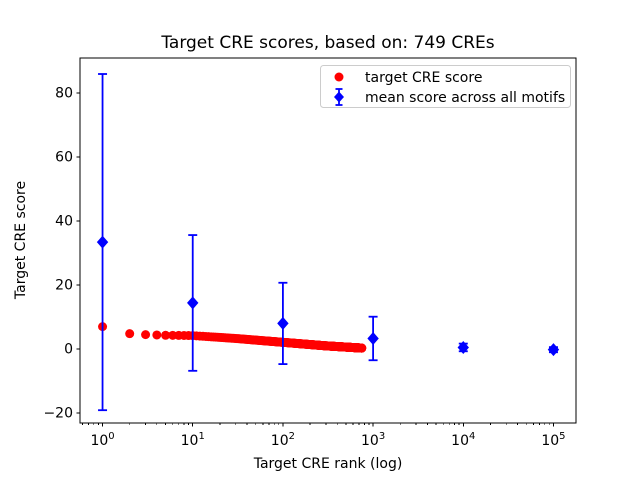 Image resolution: width=640 pixels, height=480 pixels. What do you see at coordinates (64, 157) in the screenshot?
I see `y-tick-label: 60` at bounding box center [64, 157].